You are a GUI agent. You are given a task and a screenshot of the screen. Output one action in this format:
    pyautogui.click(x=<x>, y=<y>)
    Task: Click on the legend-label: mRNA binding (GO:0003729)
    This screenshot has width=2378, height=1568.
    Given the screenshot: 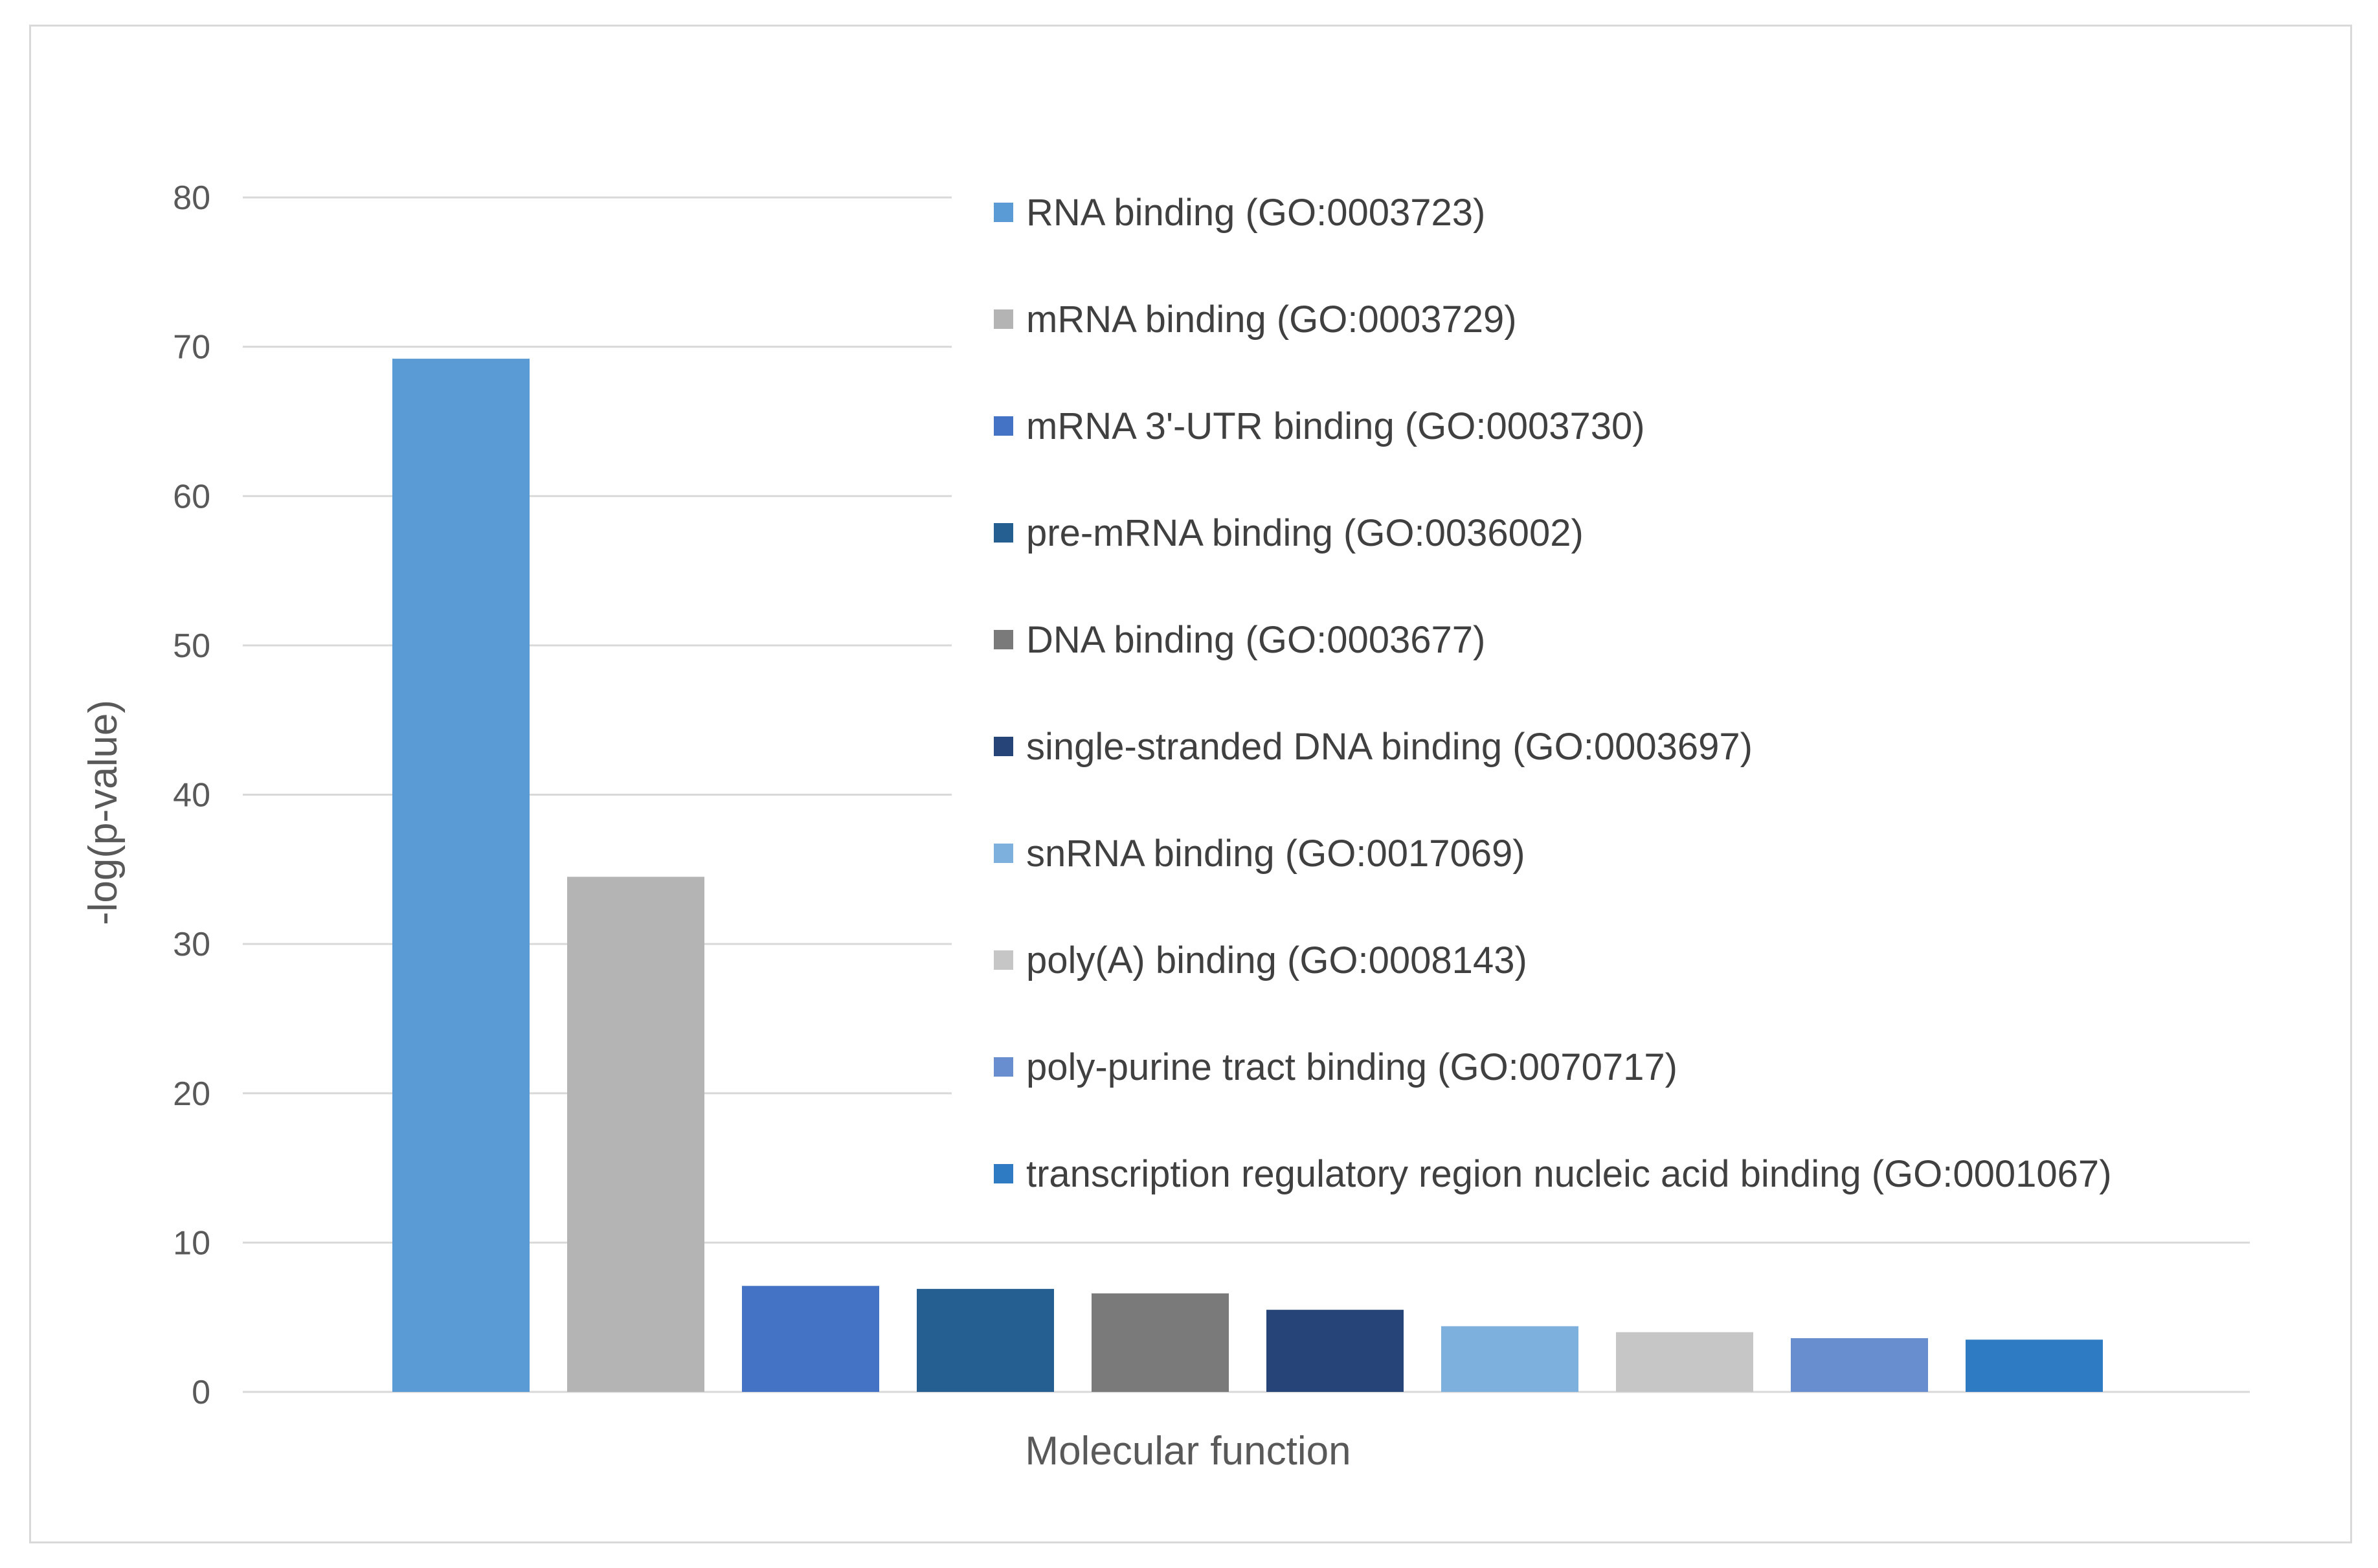 What is the action you would take?
    pyautogui.click(x=1271, y=319)
    